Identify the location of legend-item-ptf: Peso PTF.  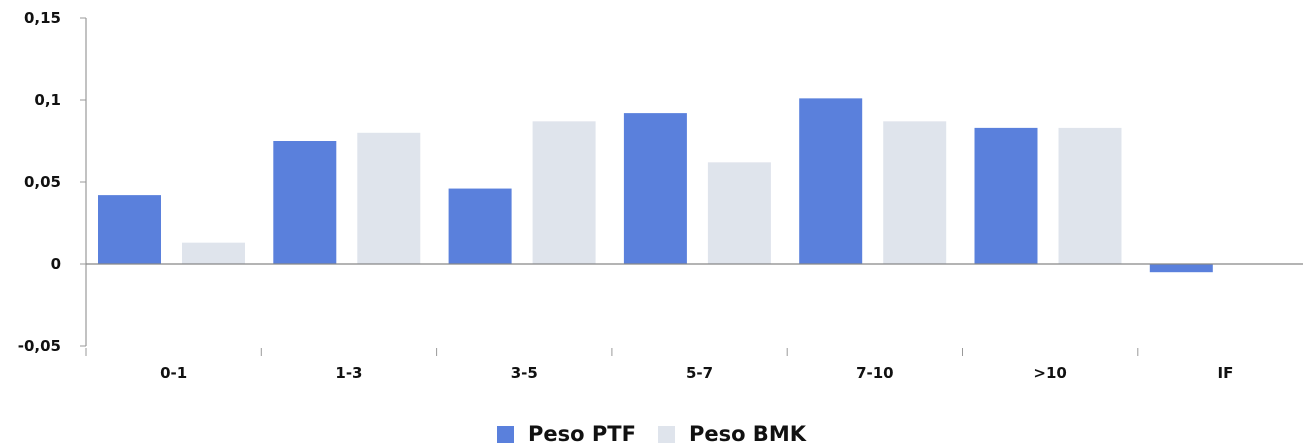
(566, 434).